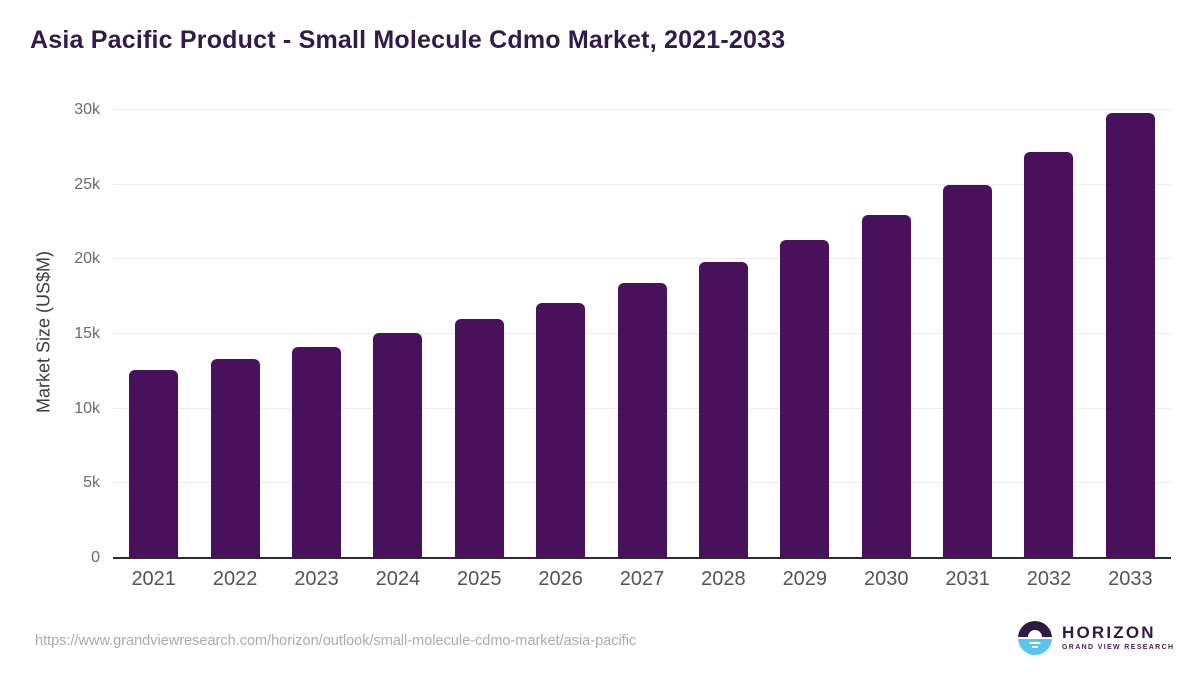 This screenshot has height=675, width=1200. I want to click on x-tick-label-2031: 2031, so click(967, 579).